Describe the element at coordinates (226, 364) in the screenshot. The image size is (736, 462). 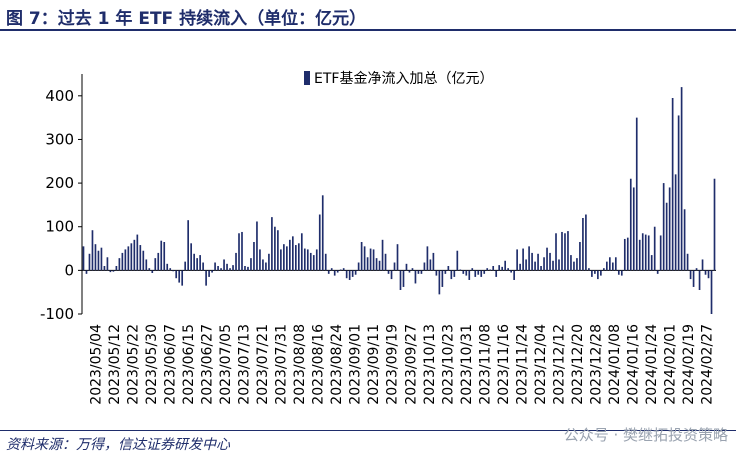
I see `x-tick-label: 2023/07/05` at that location.